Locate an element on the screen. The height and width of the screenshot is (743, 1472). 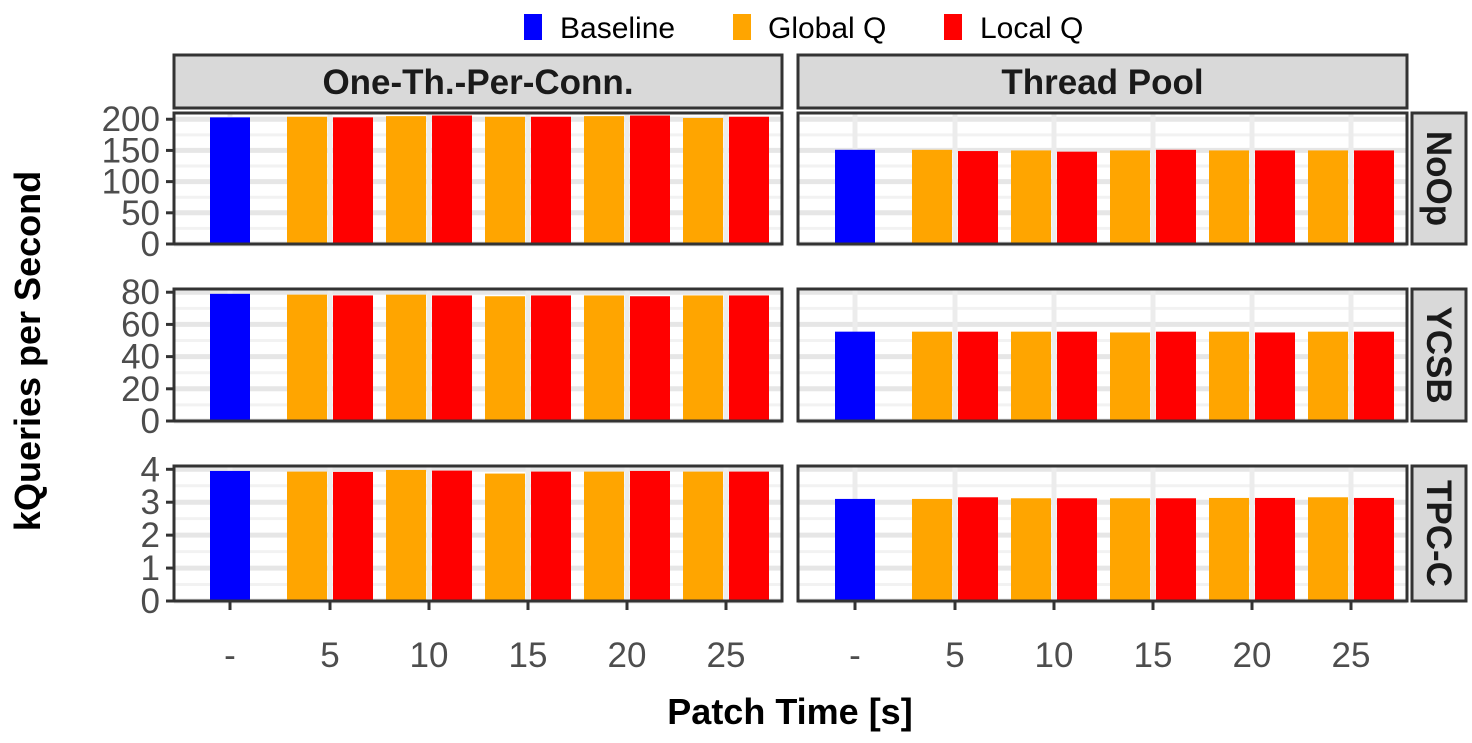
row-strip-label-tpc-c: TPC-C is located at coordinates (1438, 533).